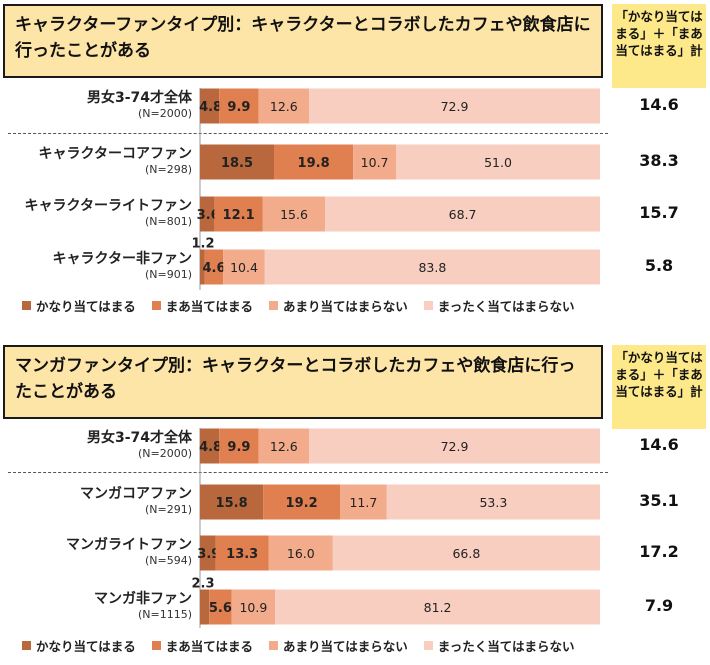 This screenshot has height=665, width=710. What do you see at coordinates (659, 551) in the screenshot?
I see `row-sum-value: 17.2` at bounding box center [659, 551].